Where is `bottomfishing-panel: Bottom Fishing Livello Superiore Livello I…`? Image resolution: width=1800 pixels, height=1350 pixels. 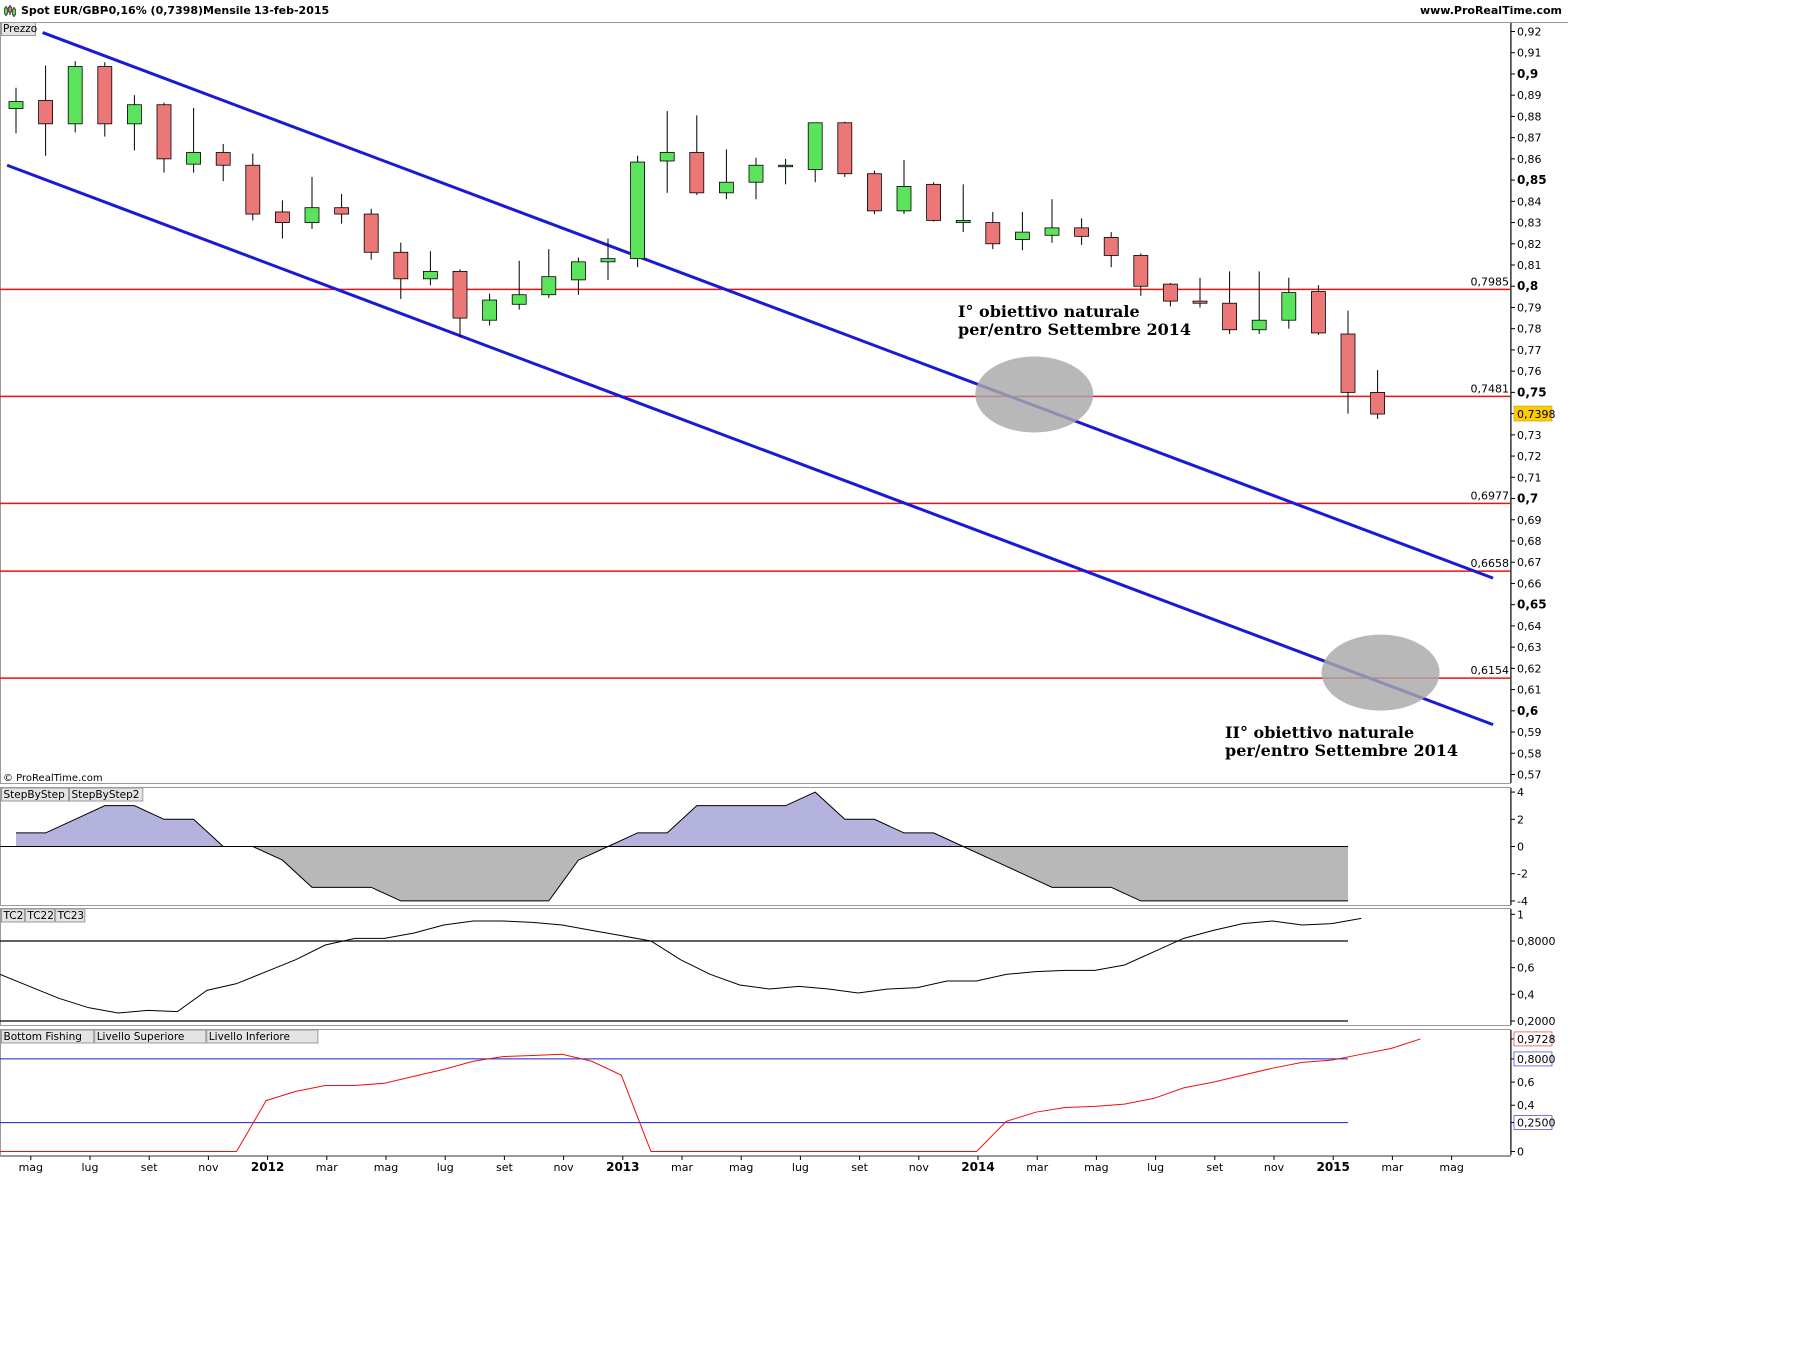
bottomfishing-panel: Bottom Fishing Livello Superiore Livello I… is located at coordinates (755, 1092).